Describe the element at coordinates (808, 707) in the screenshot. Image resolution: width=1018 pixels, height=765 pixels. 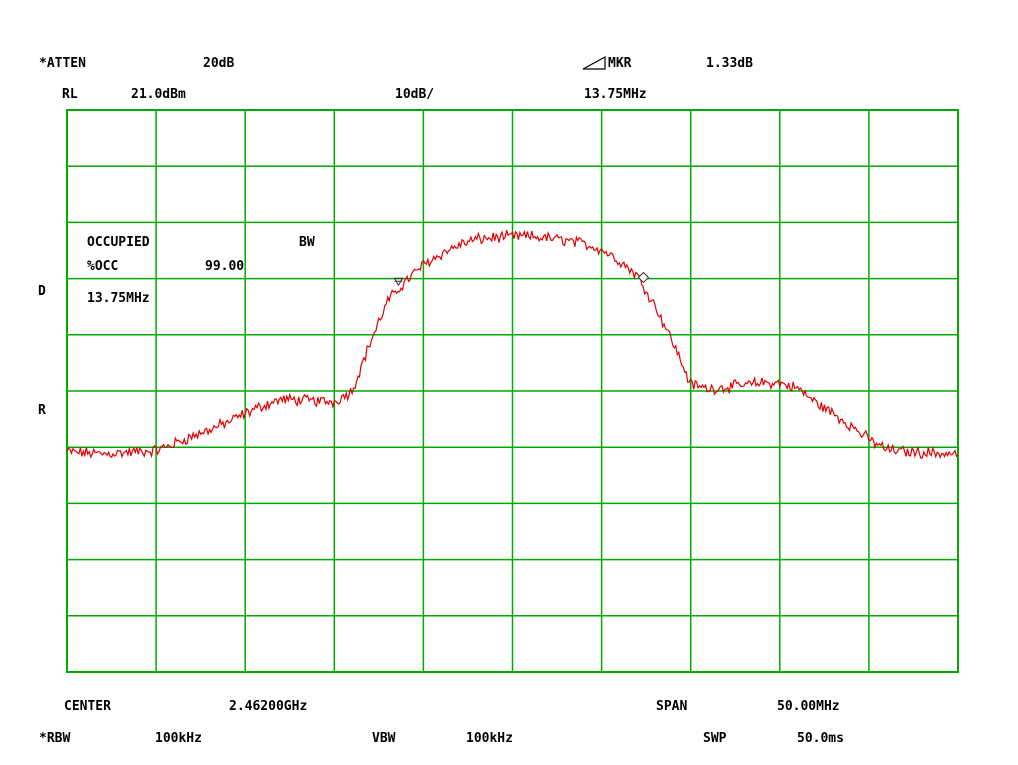
I see `span-value: 50.00MHz` at that location.